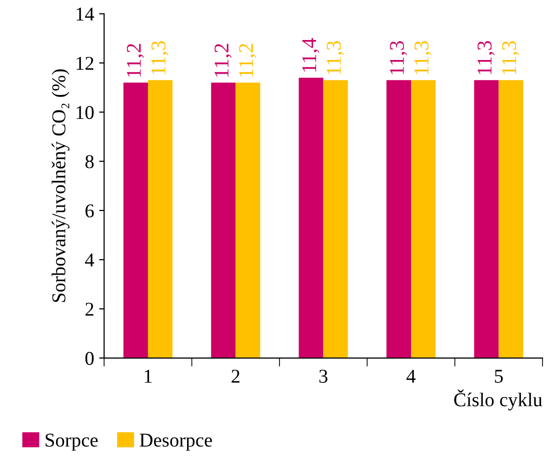 Image resolution: width=548 pixels, height=459 pixels. What do you see at coordinates (89, 161) in the screenshot?
I see `y-tick-label: 8` at bounding box center [89, 161].